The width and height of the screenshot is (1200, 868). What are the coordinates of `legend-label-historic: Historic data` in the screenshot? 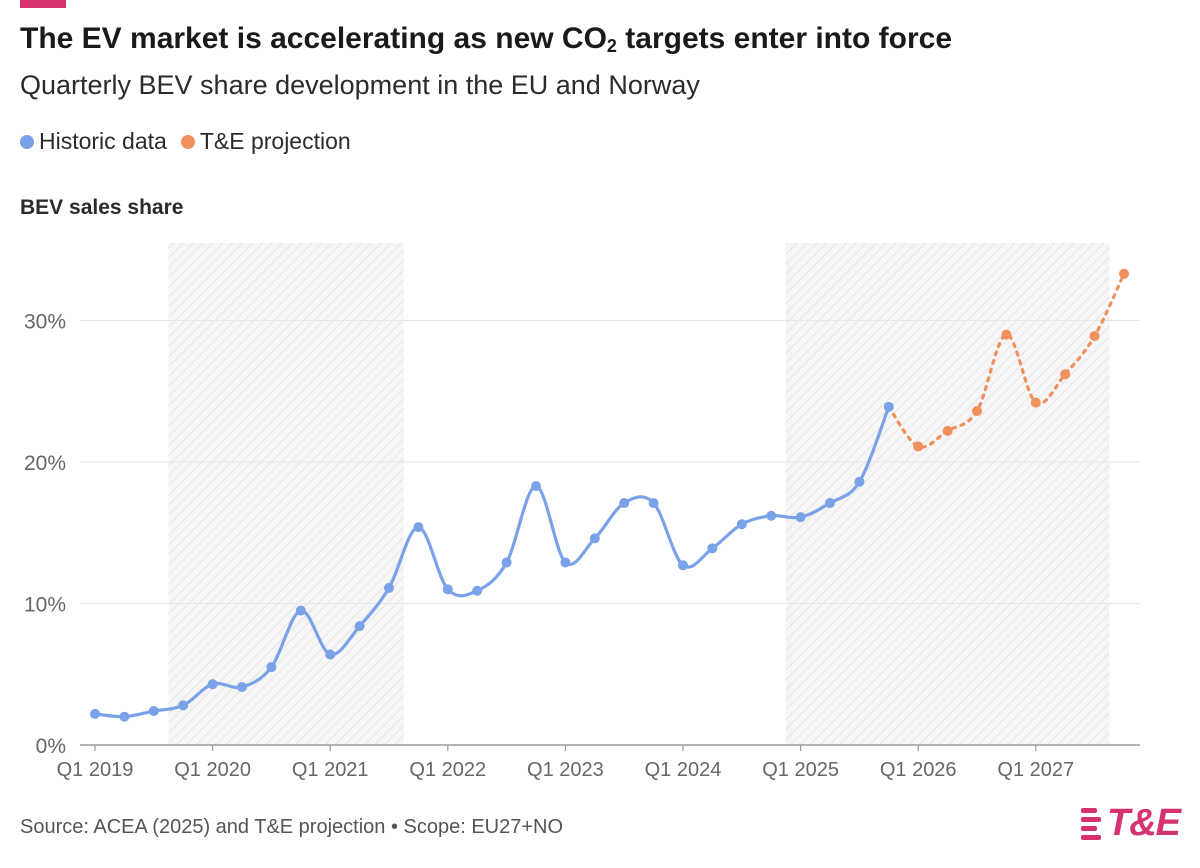 It's located at (103, 141).